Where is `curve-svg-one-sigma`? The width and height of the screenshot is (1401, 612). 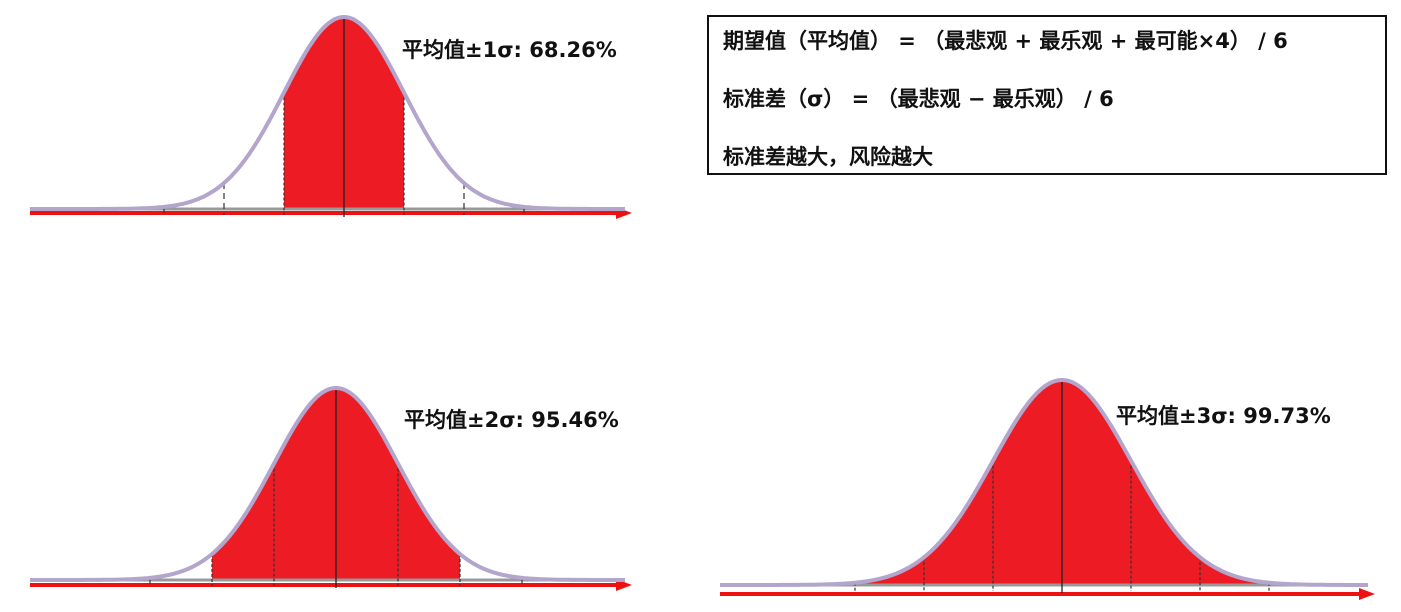
curve-svg-one-sigma is located at coordinates (330, 117).